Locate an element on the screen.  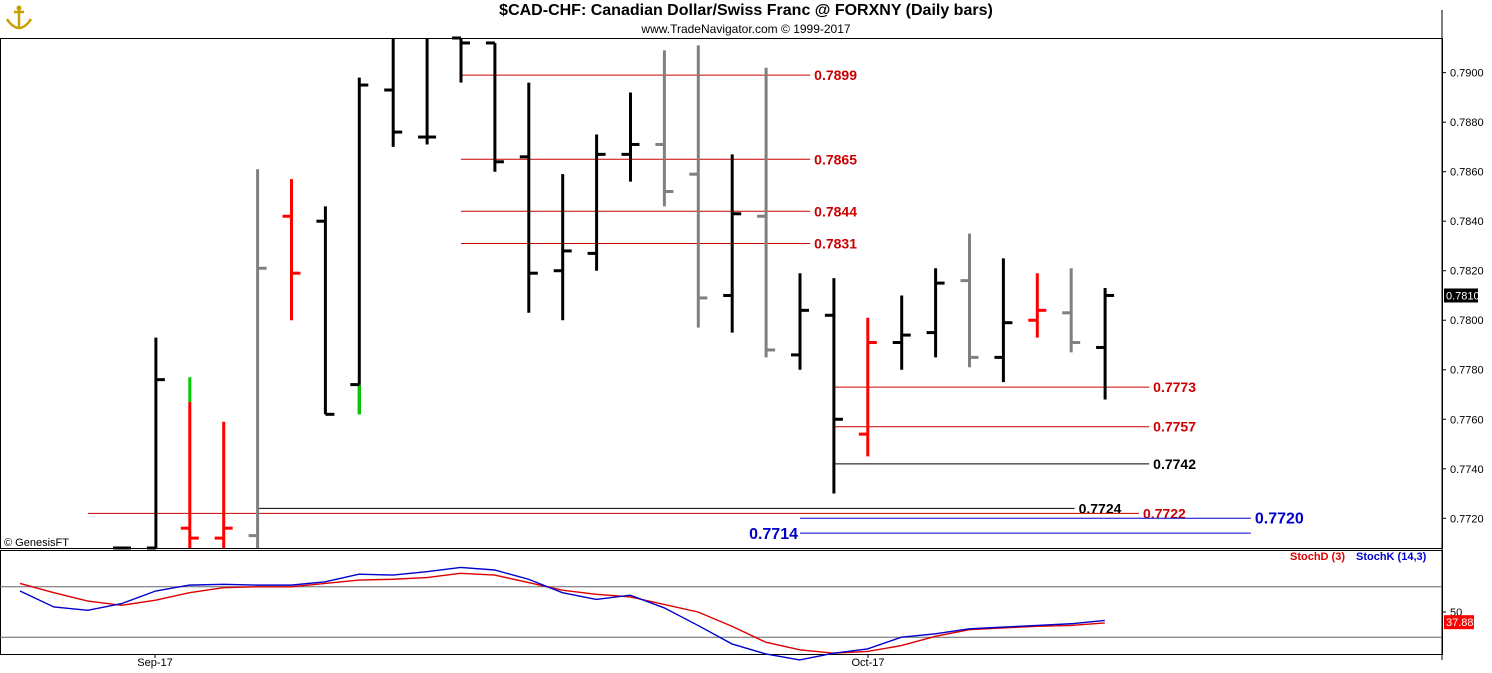
last-price-box is located at coordinates (1461, 295).